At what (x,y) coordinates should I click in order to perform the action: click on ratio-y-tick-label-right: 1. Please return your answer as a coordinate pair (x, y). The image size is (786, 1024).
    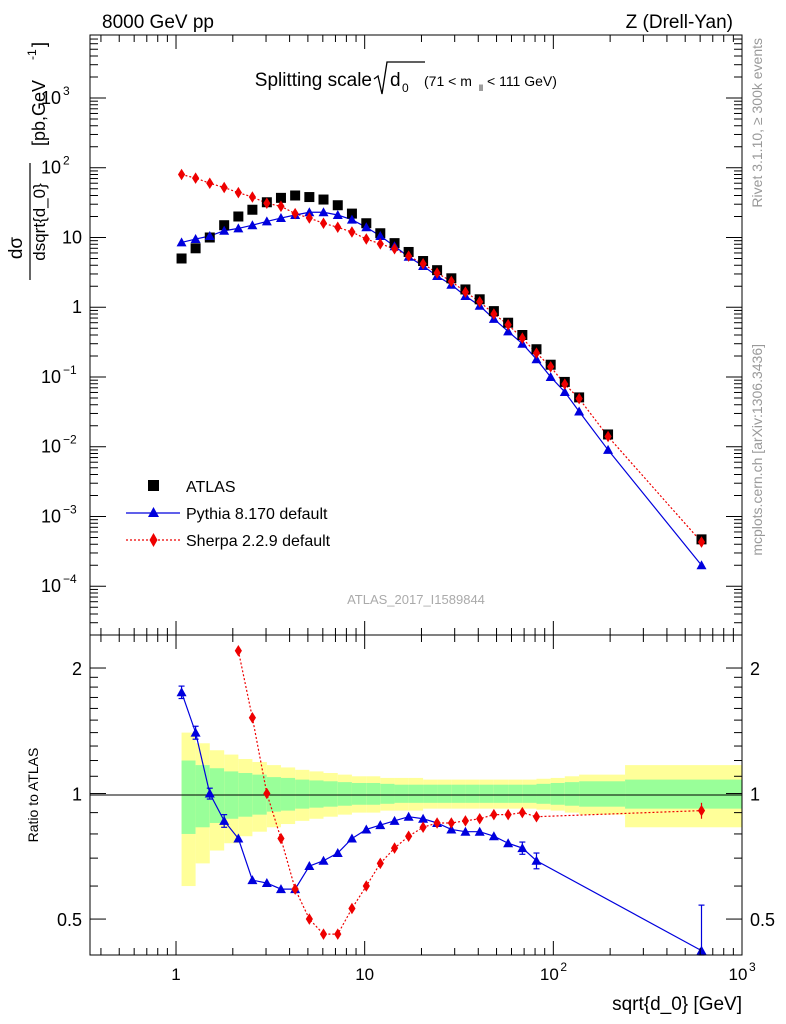
    Looking at the image, I should click on (755, 795).